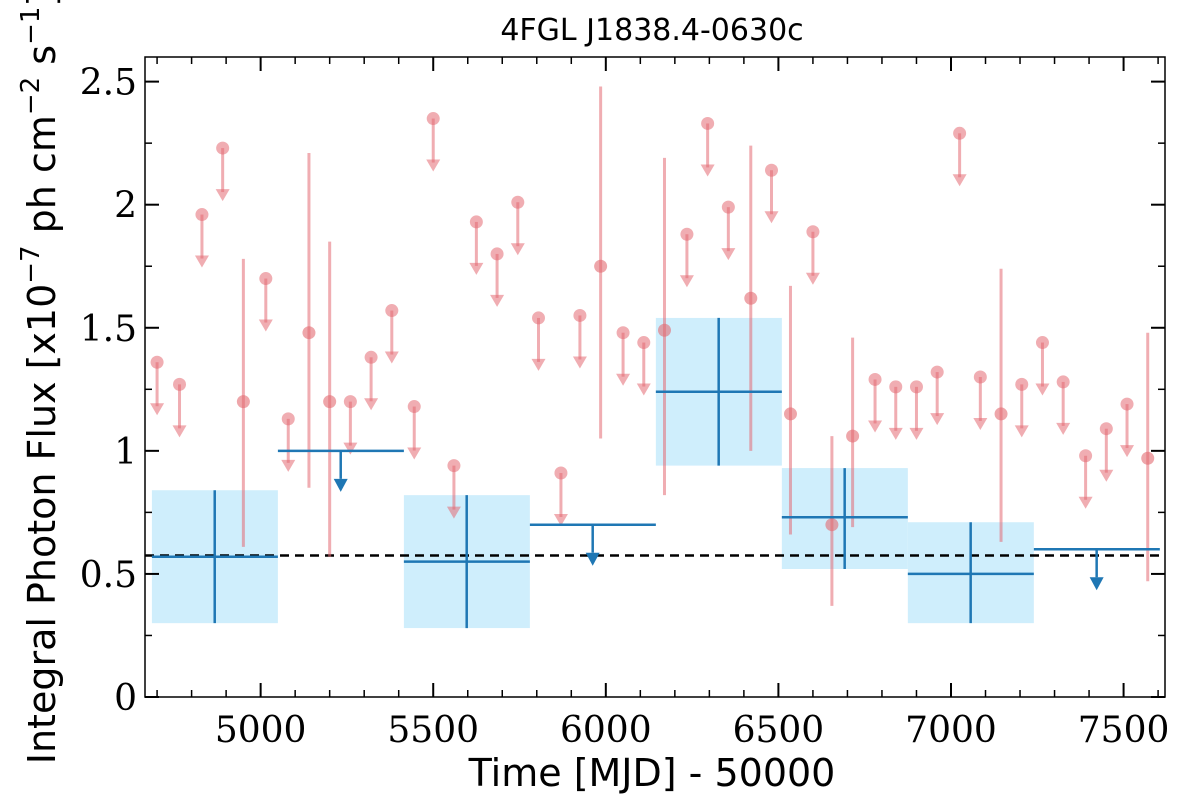 Image resolution: width=1200 pixels, height=800 pixels. I want to click on y-tick-label: 0.5, so click(108, 575).